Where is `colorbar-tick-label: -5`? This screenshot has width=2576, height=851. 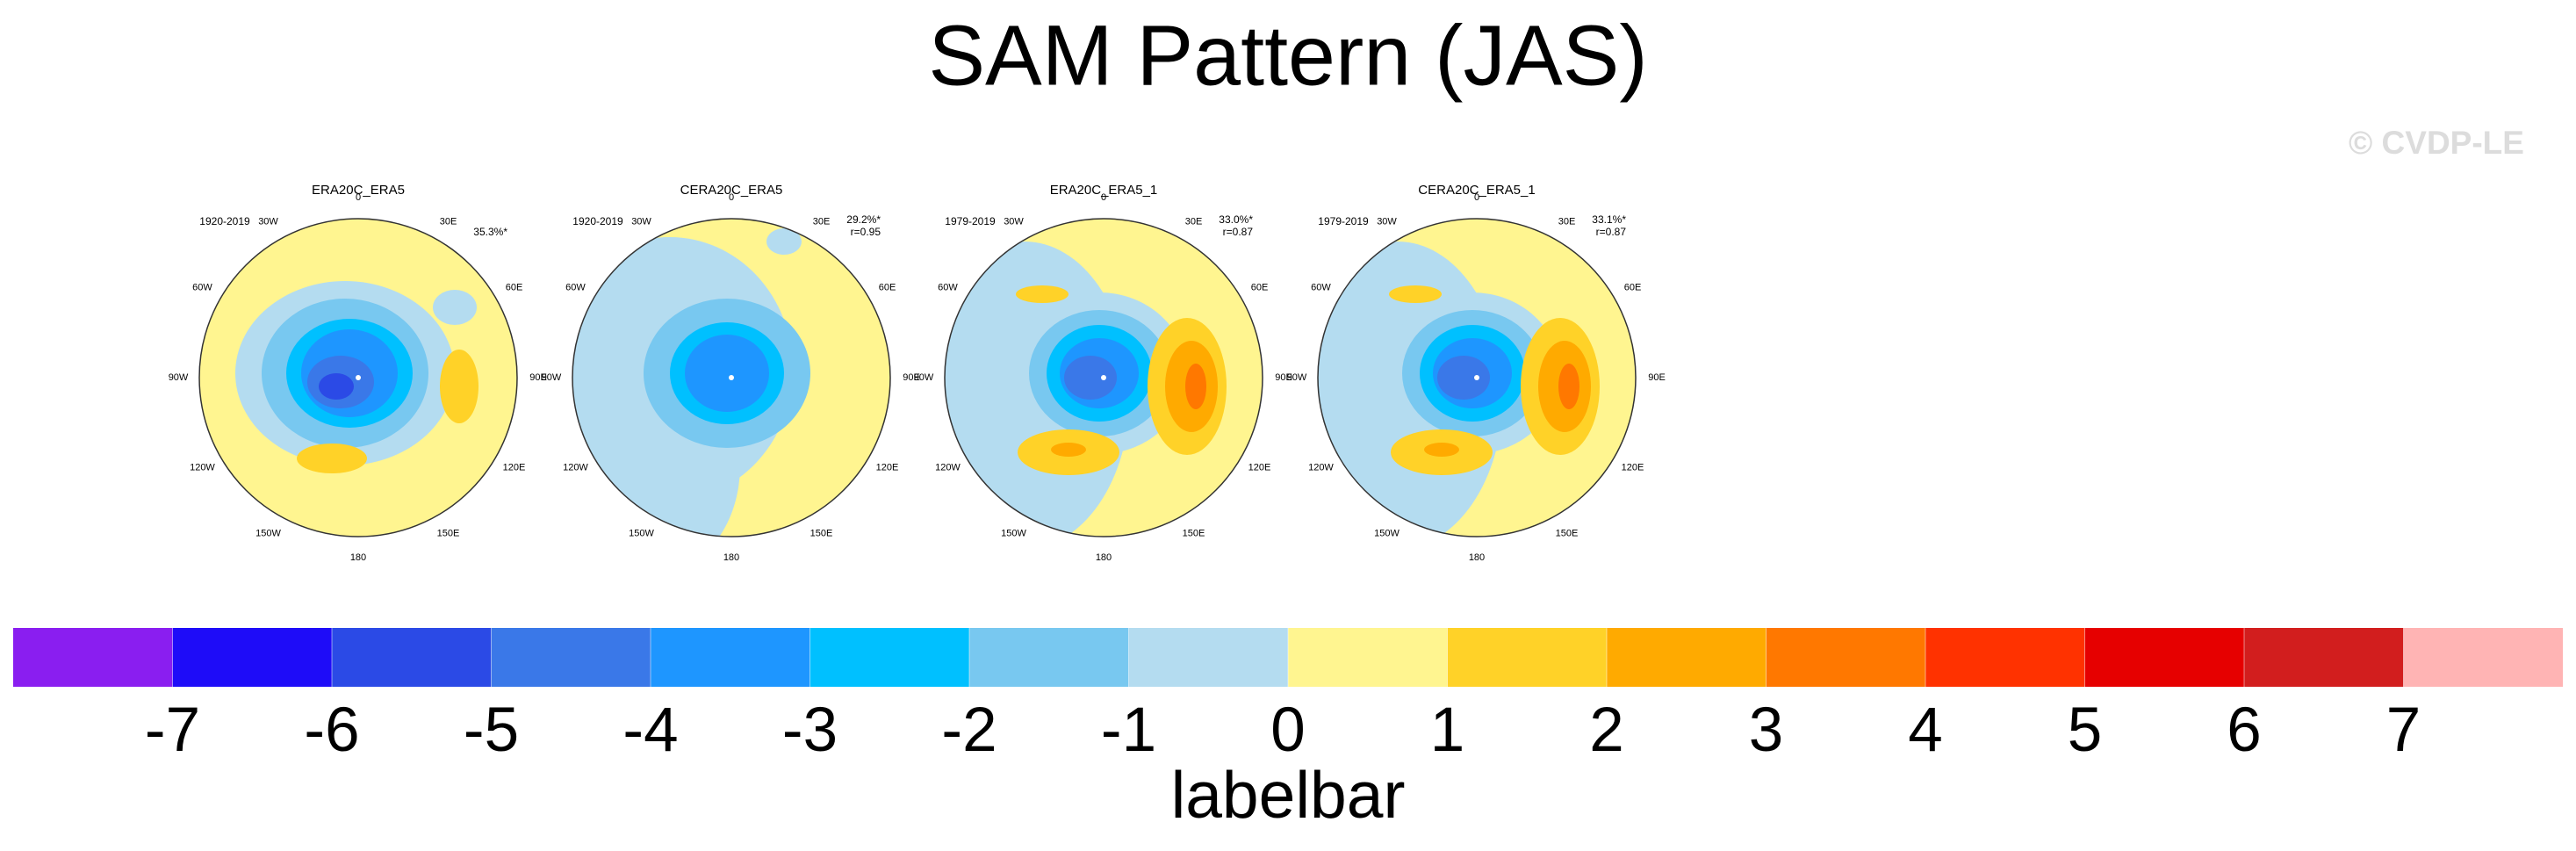 colorbar-tick-label: -5 is located at coordinates (491, 730).